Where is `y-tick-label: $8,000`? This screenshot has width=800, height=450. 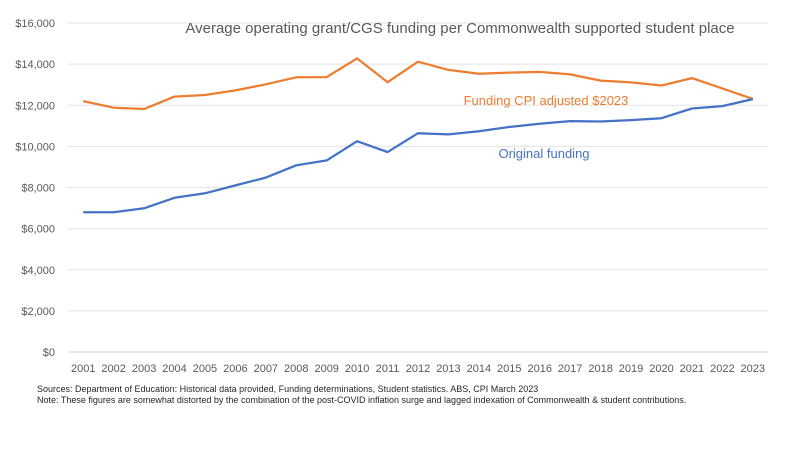
y-tick-label: $8,000 is located at coordinates (38, 189).